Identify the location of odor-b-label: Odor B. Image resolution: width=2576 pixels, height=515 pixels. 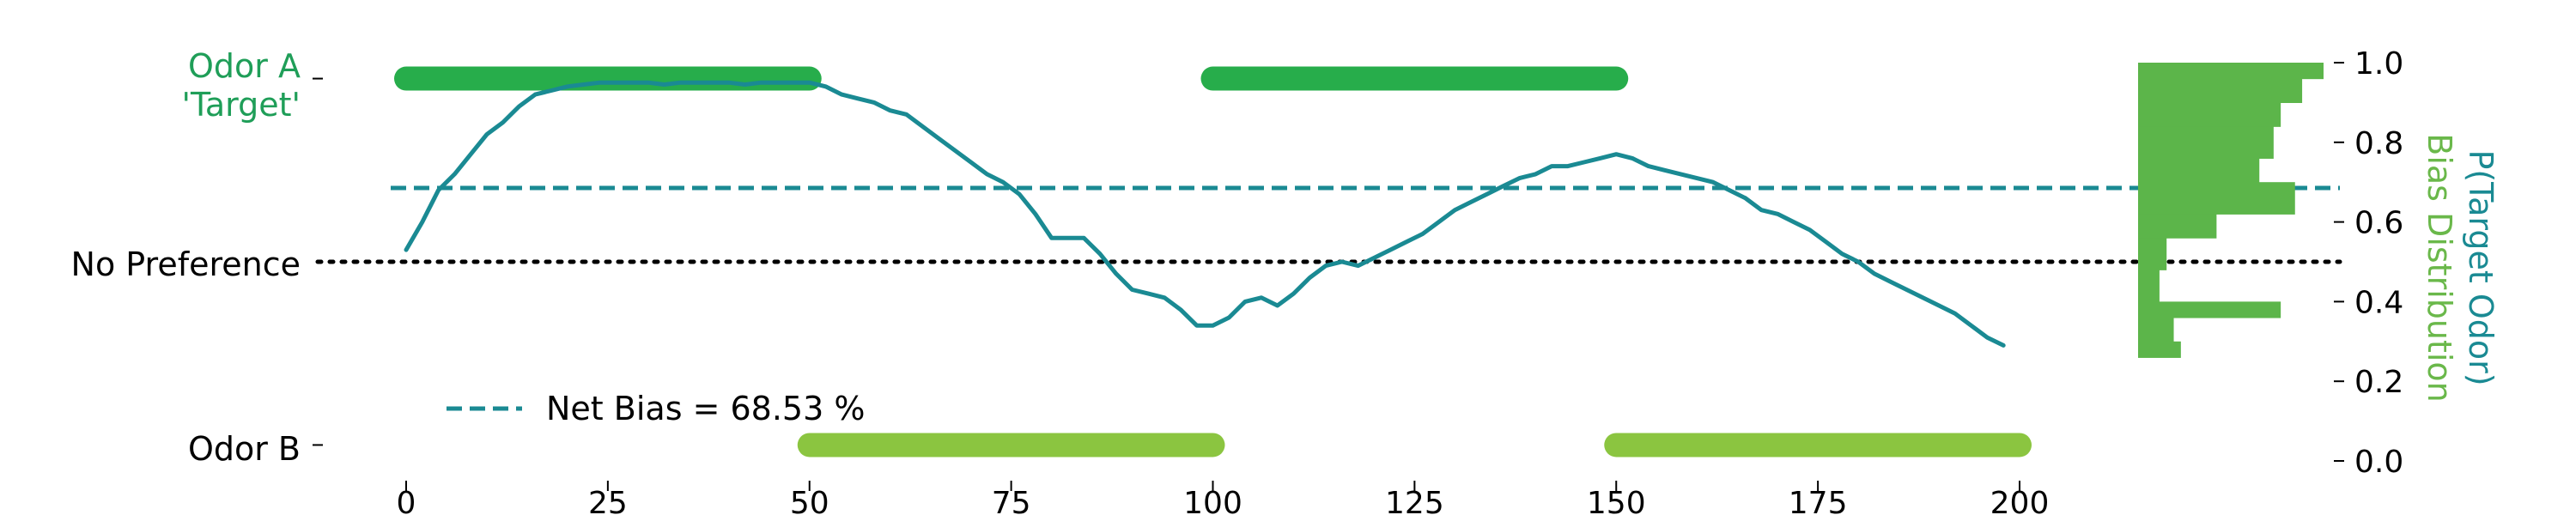
(244, 449).